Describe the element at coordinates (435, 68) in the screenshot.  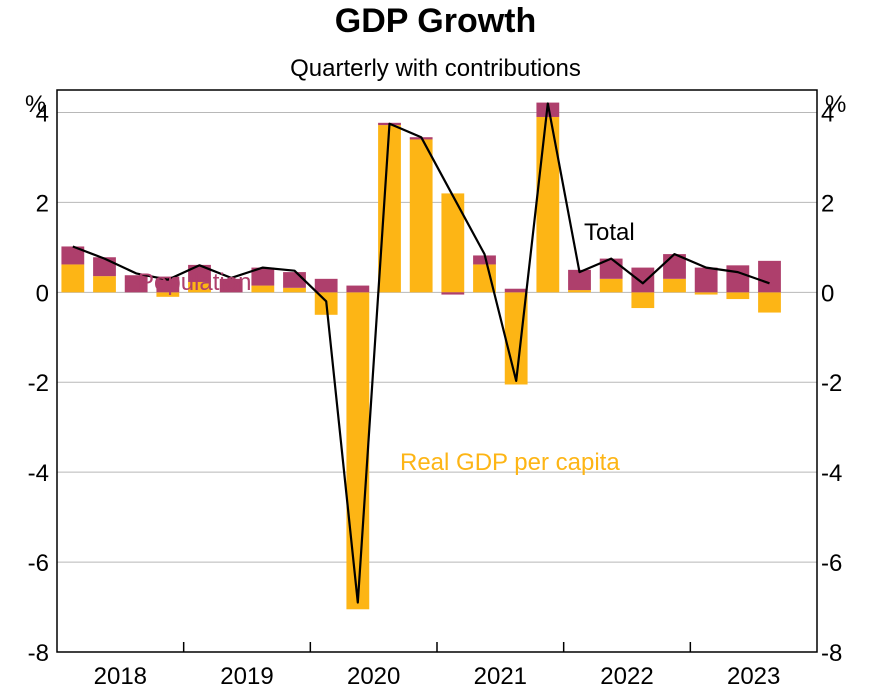
I see `chart-subtitle: Quarterly with contributions` at that location.